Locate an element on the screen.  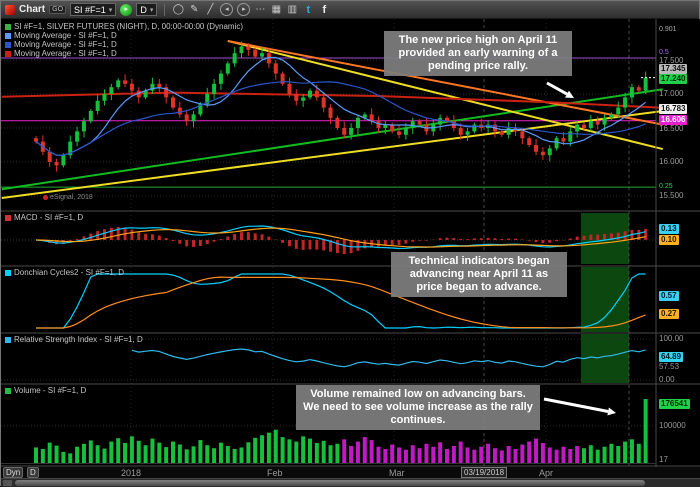
panel-title-donchian: Donchian Cycles2 - SI #F=1, D is located at coordinates (64, 272).